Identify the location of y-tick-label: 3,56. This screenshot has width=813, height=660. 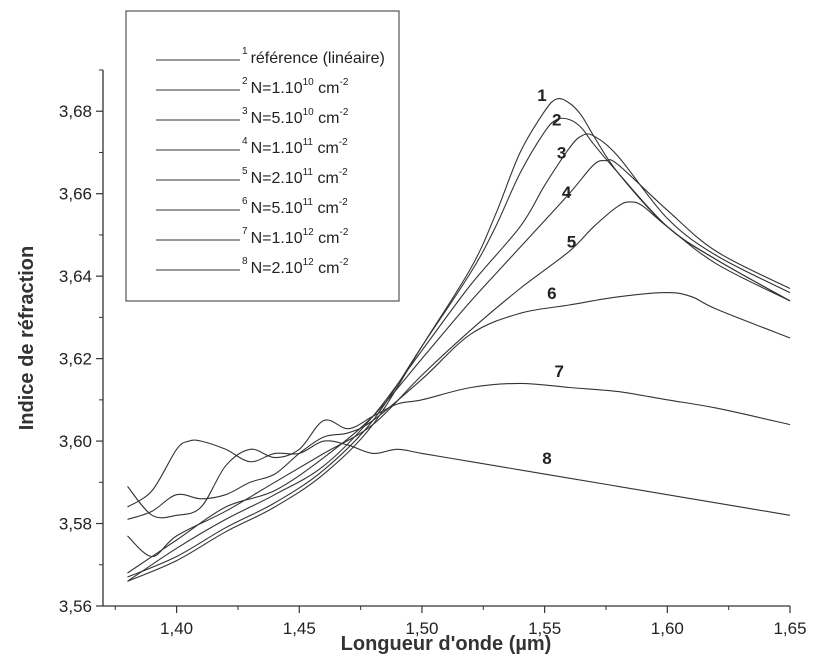
(75, 606).